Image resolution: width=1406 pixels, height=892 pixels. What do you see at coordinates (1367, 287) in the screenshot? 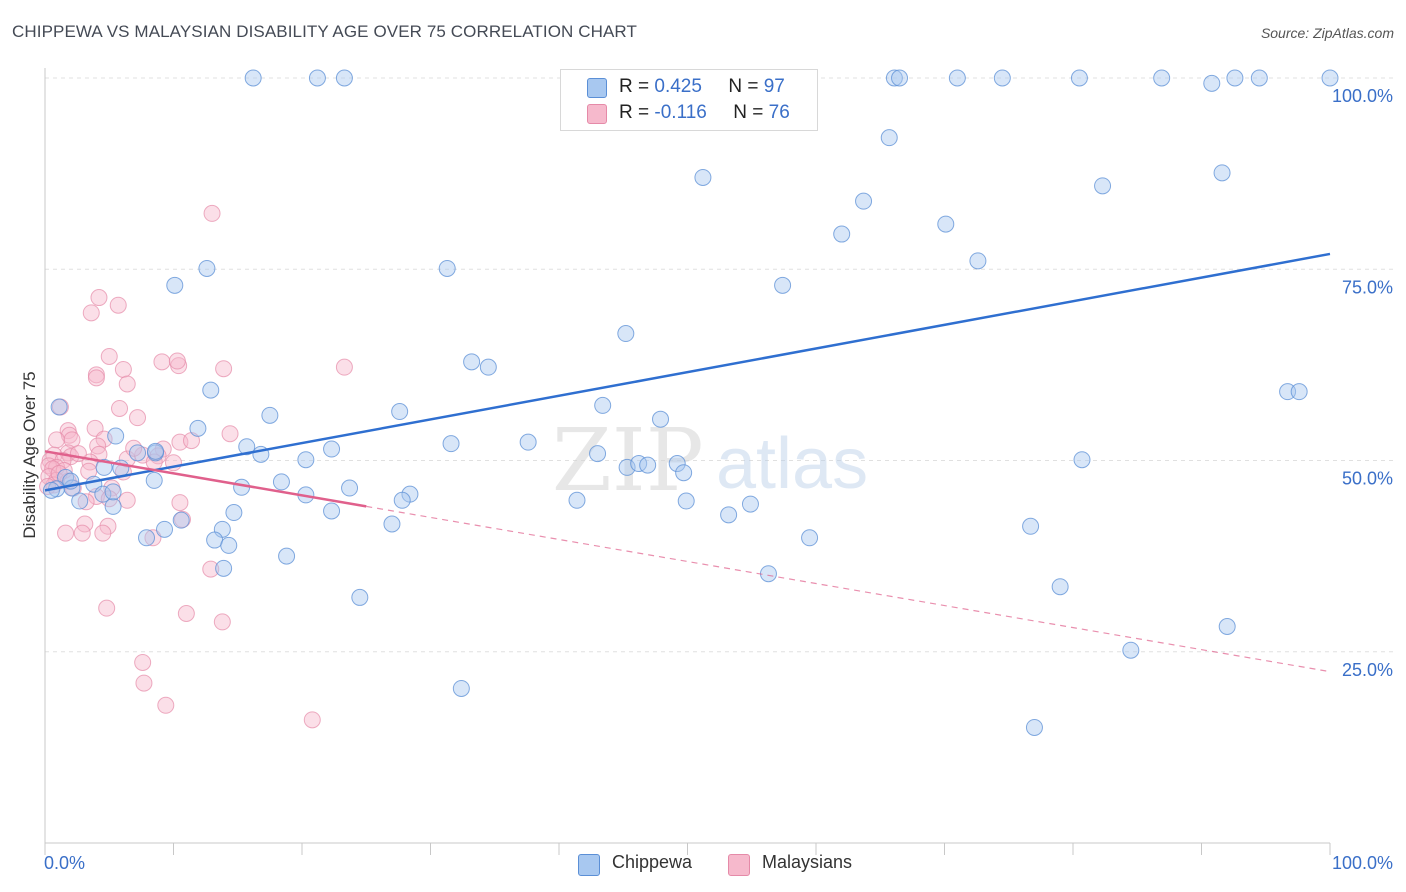
I see `y-tick-label: 75.0%` at bounding box center [1367, 287].